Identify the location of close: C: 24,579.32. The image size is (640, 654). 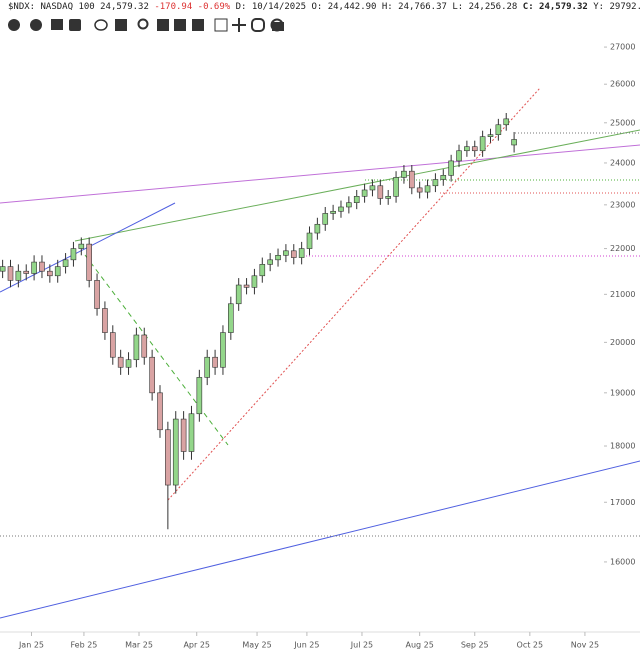
(555, 7).